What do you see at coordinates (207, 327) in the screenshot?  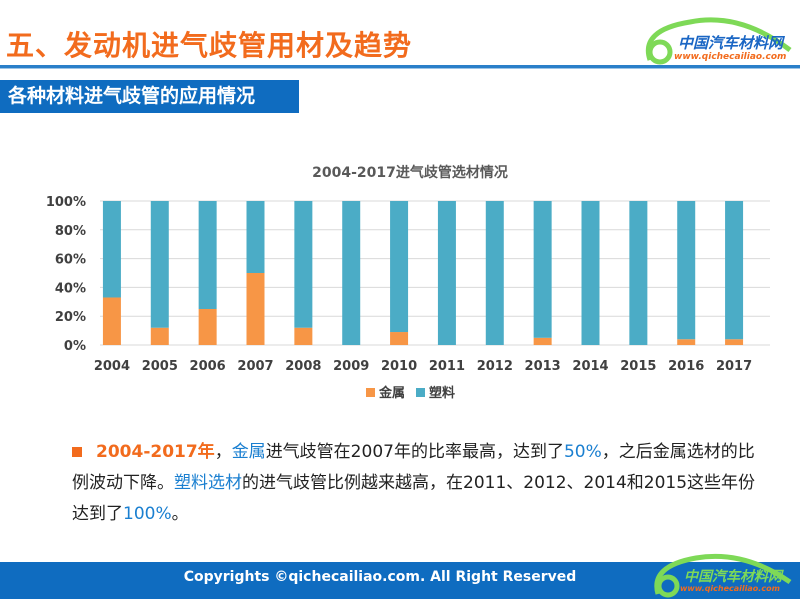 I see `bar-metal-2006` at bounding box center [207, 327].